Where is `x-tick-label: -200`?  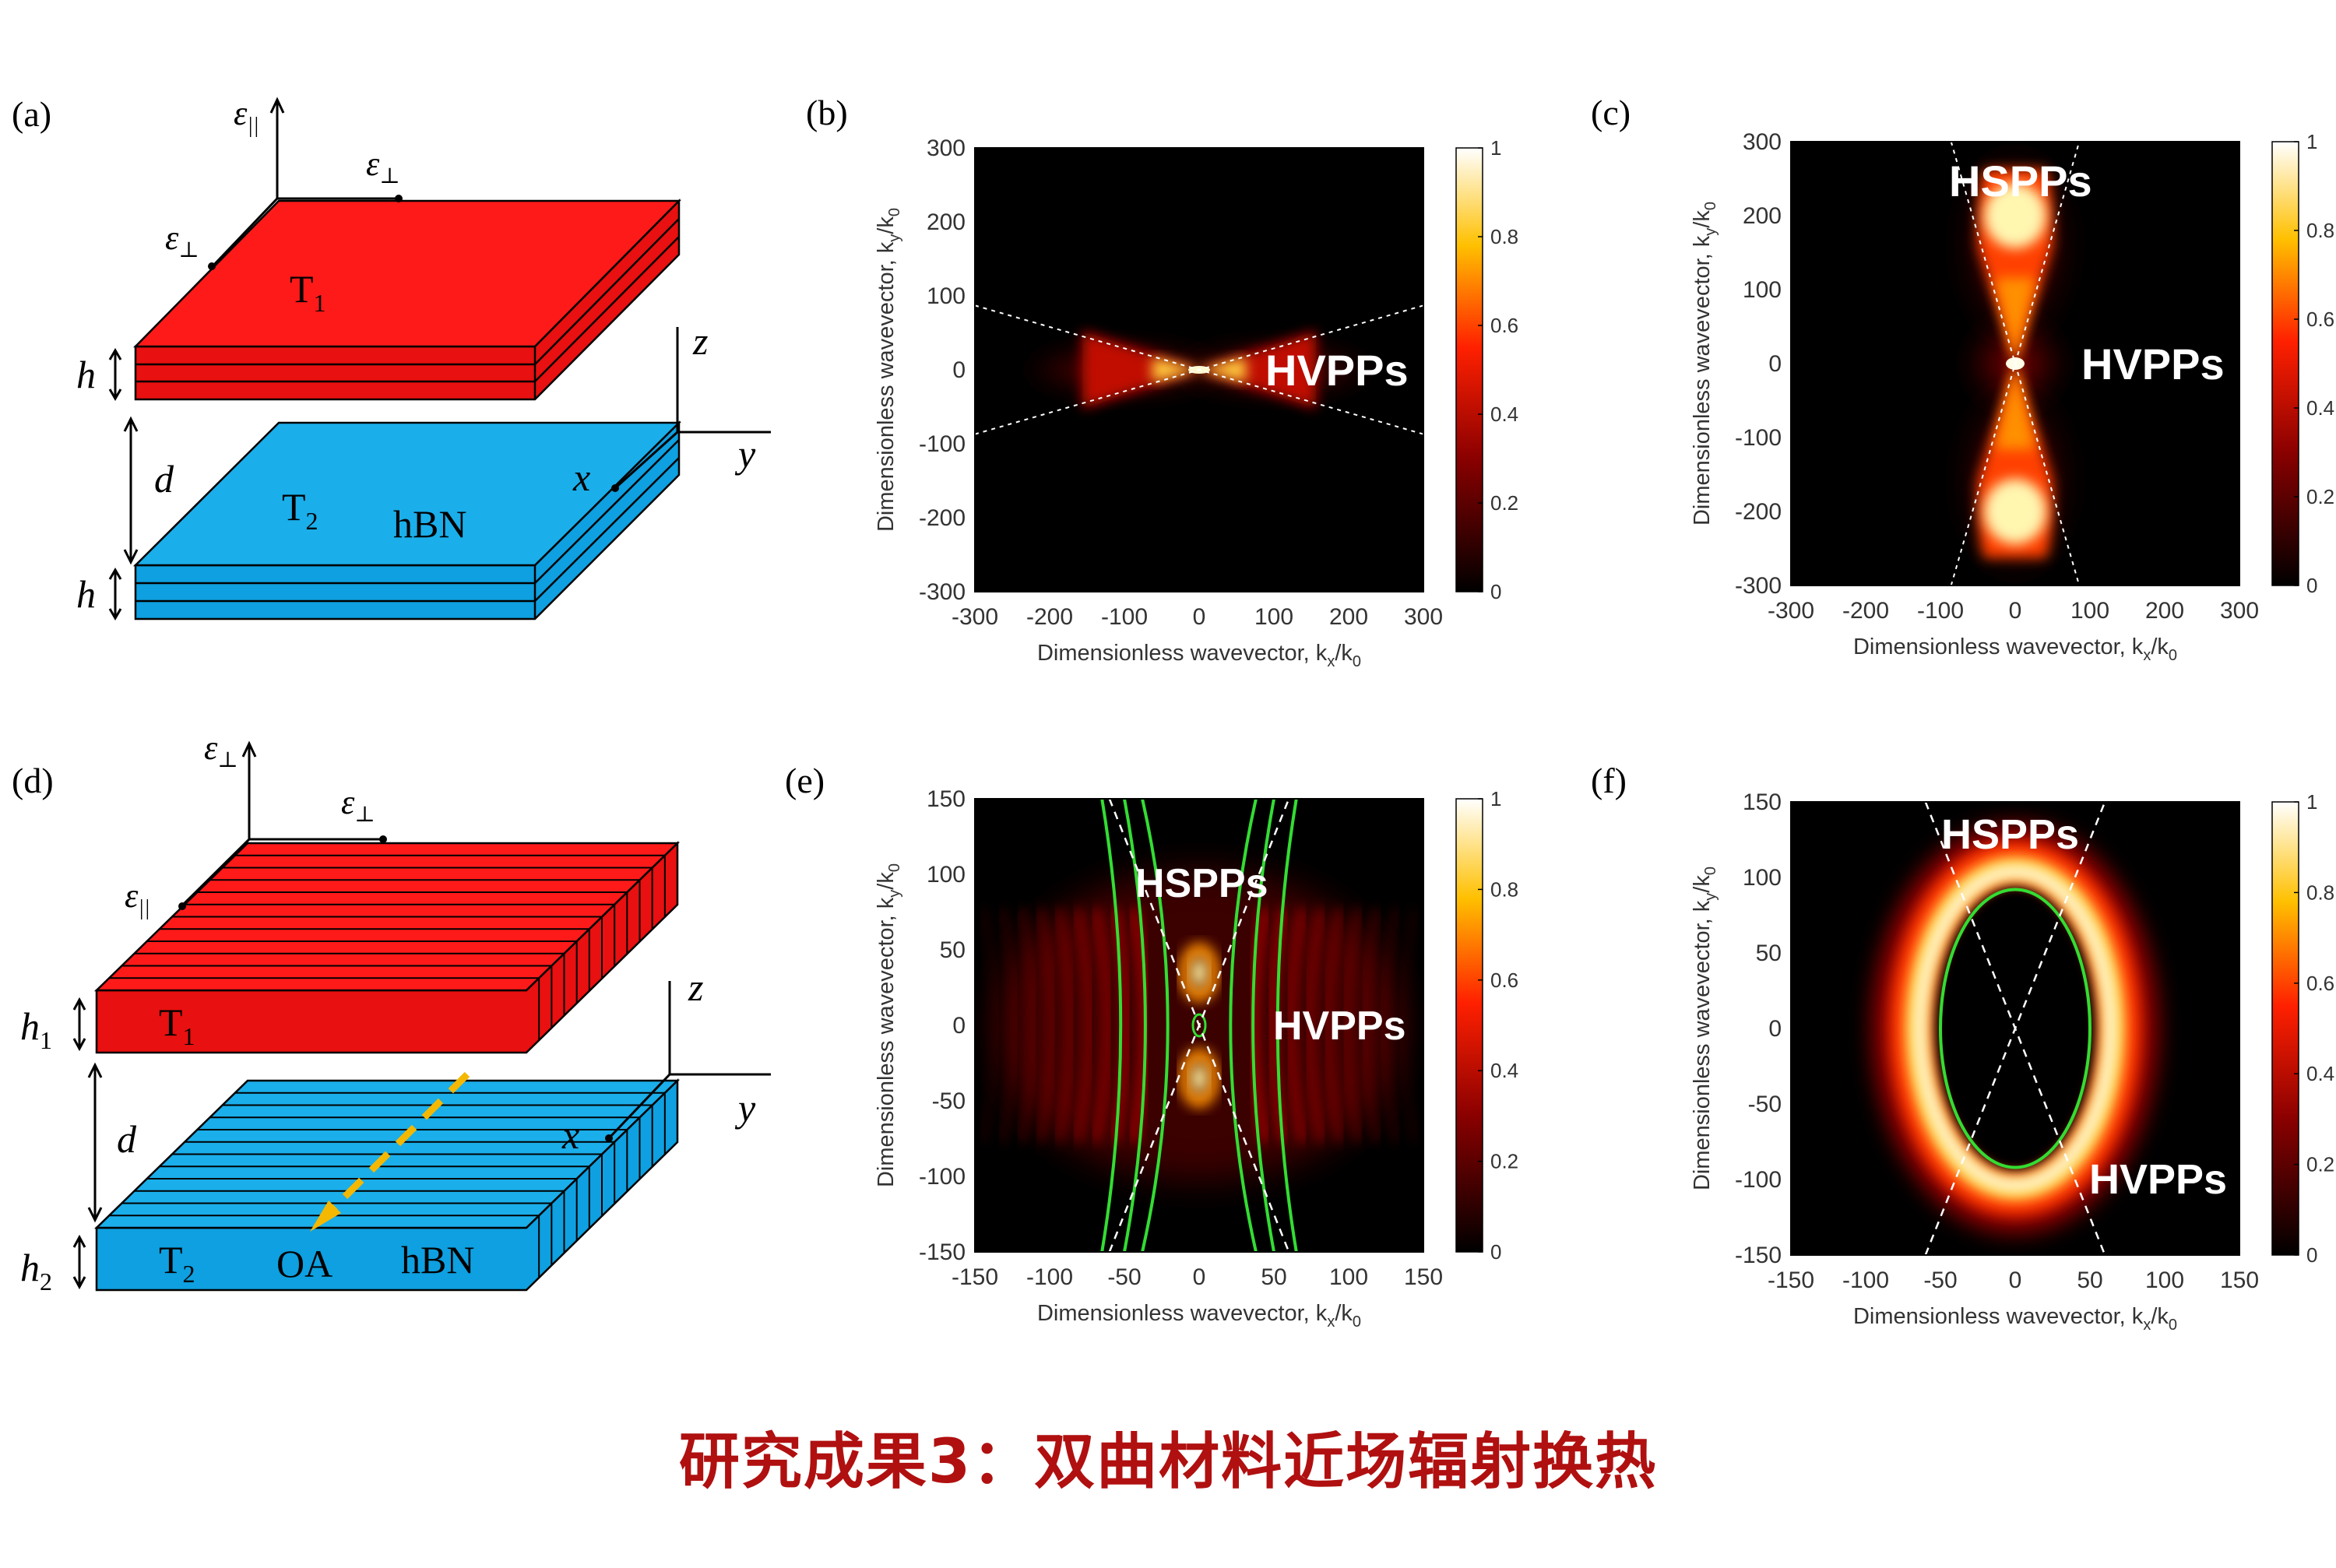
x-tick-label: -200 is located at coordinates (1049, 617).